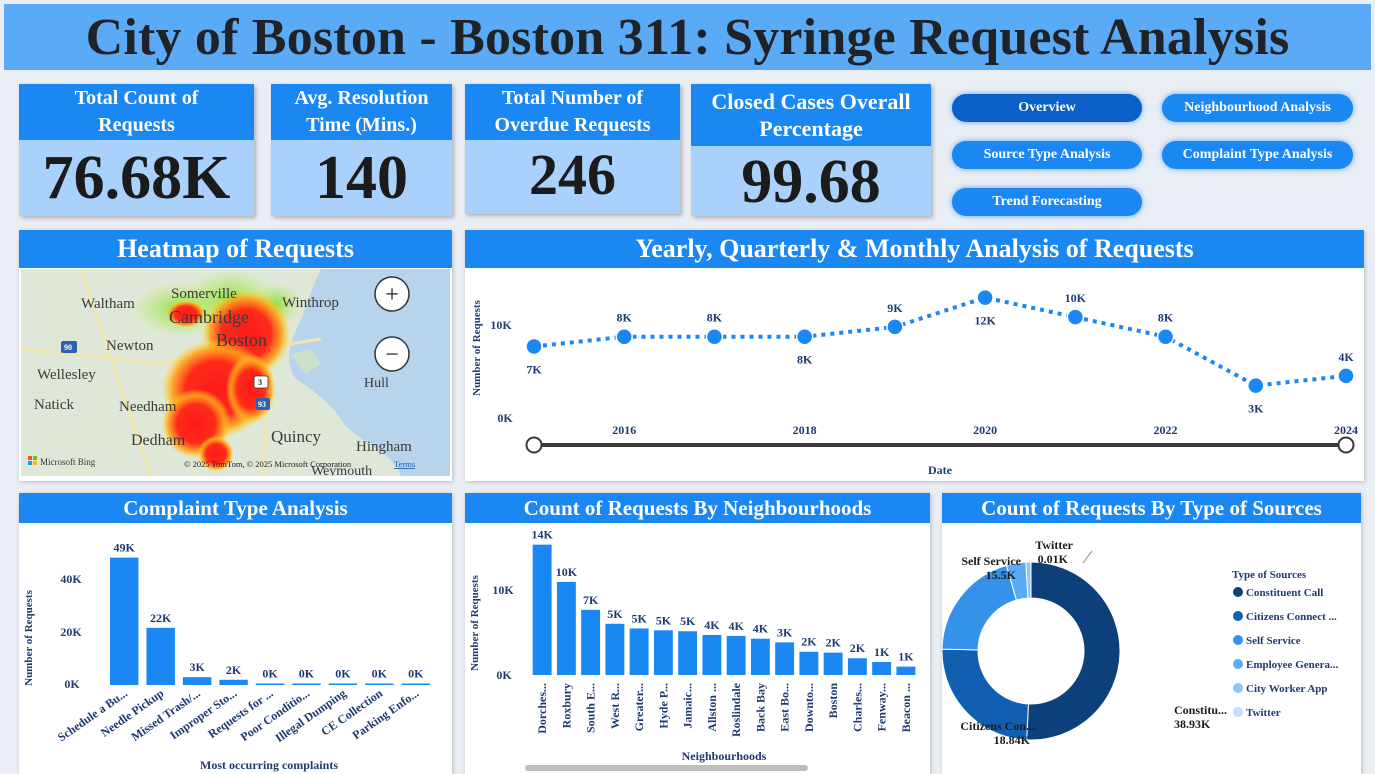 The height and width of the screenshot is (774, 1375). I want to click on zoom-out-button: −, so click(392, 354).